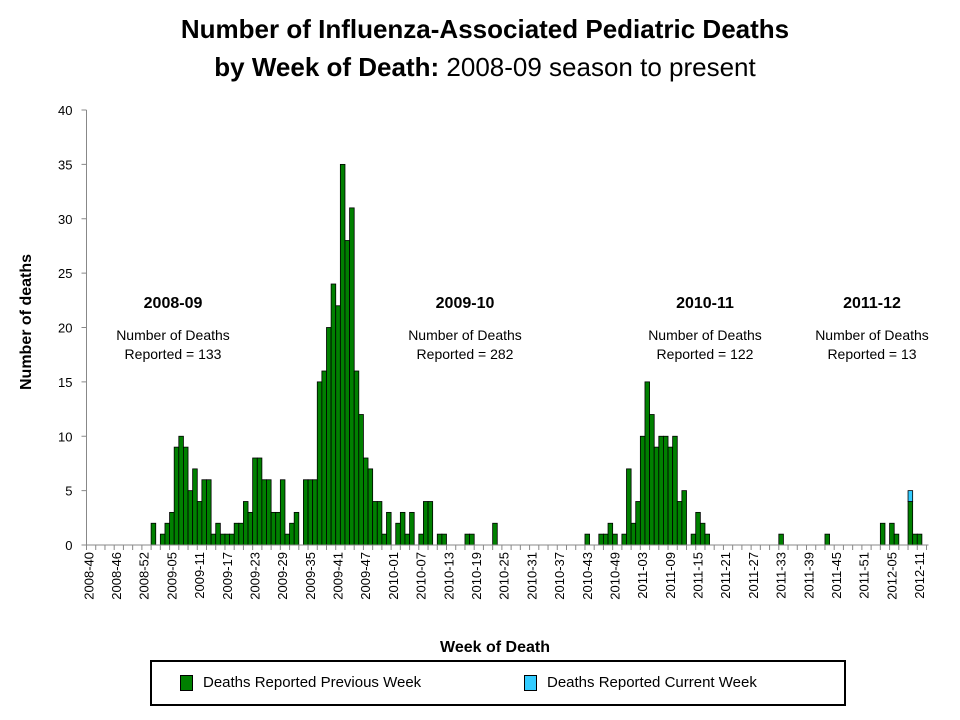 The height and width of the screenshot is (720, 960). Describe the element at coordinates (65, 273) in the screenshot. I see `y-tick-label: 25` at that location.